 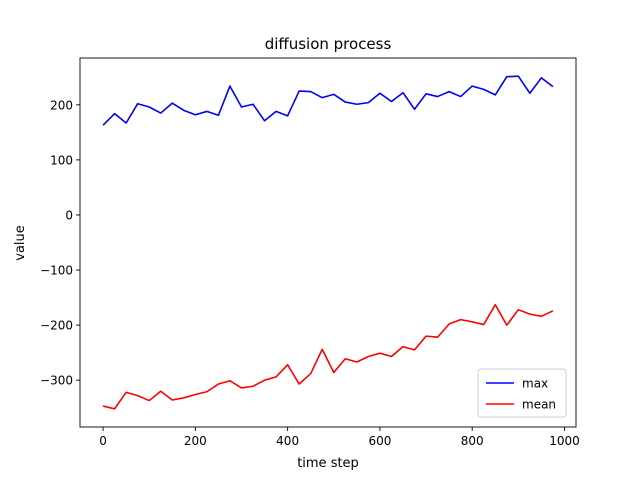 What do you see at coordinates (328, 44) in the screenshot?
I see `chart-title: diffusion process` at bounding box center [328, 44].